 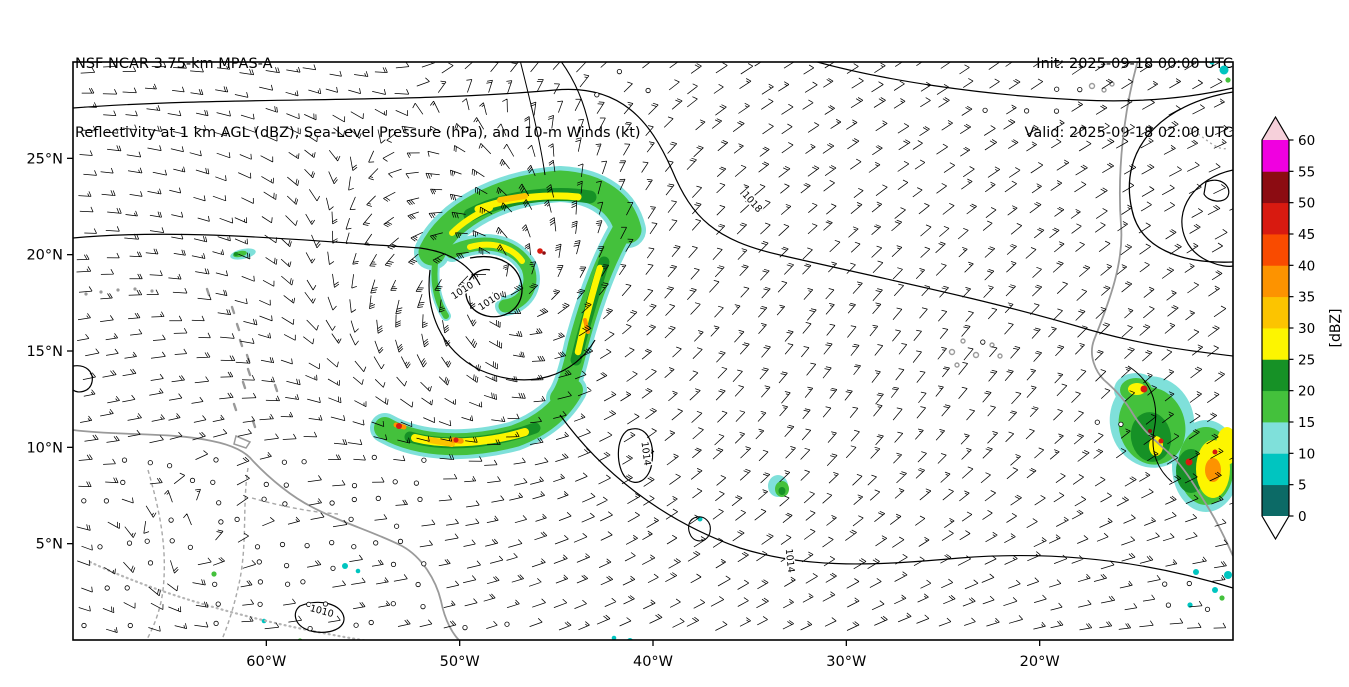 I want to click on contour-label: 1018, so click(x=752, y=202).